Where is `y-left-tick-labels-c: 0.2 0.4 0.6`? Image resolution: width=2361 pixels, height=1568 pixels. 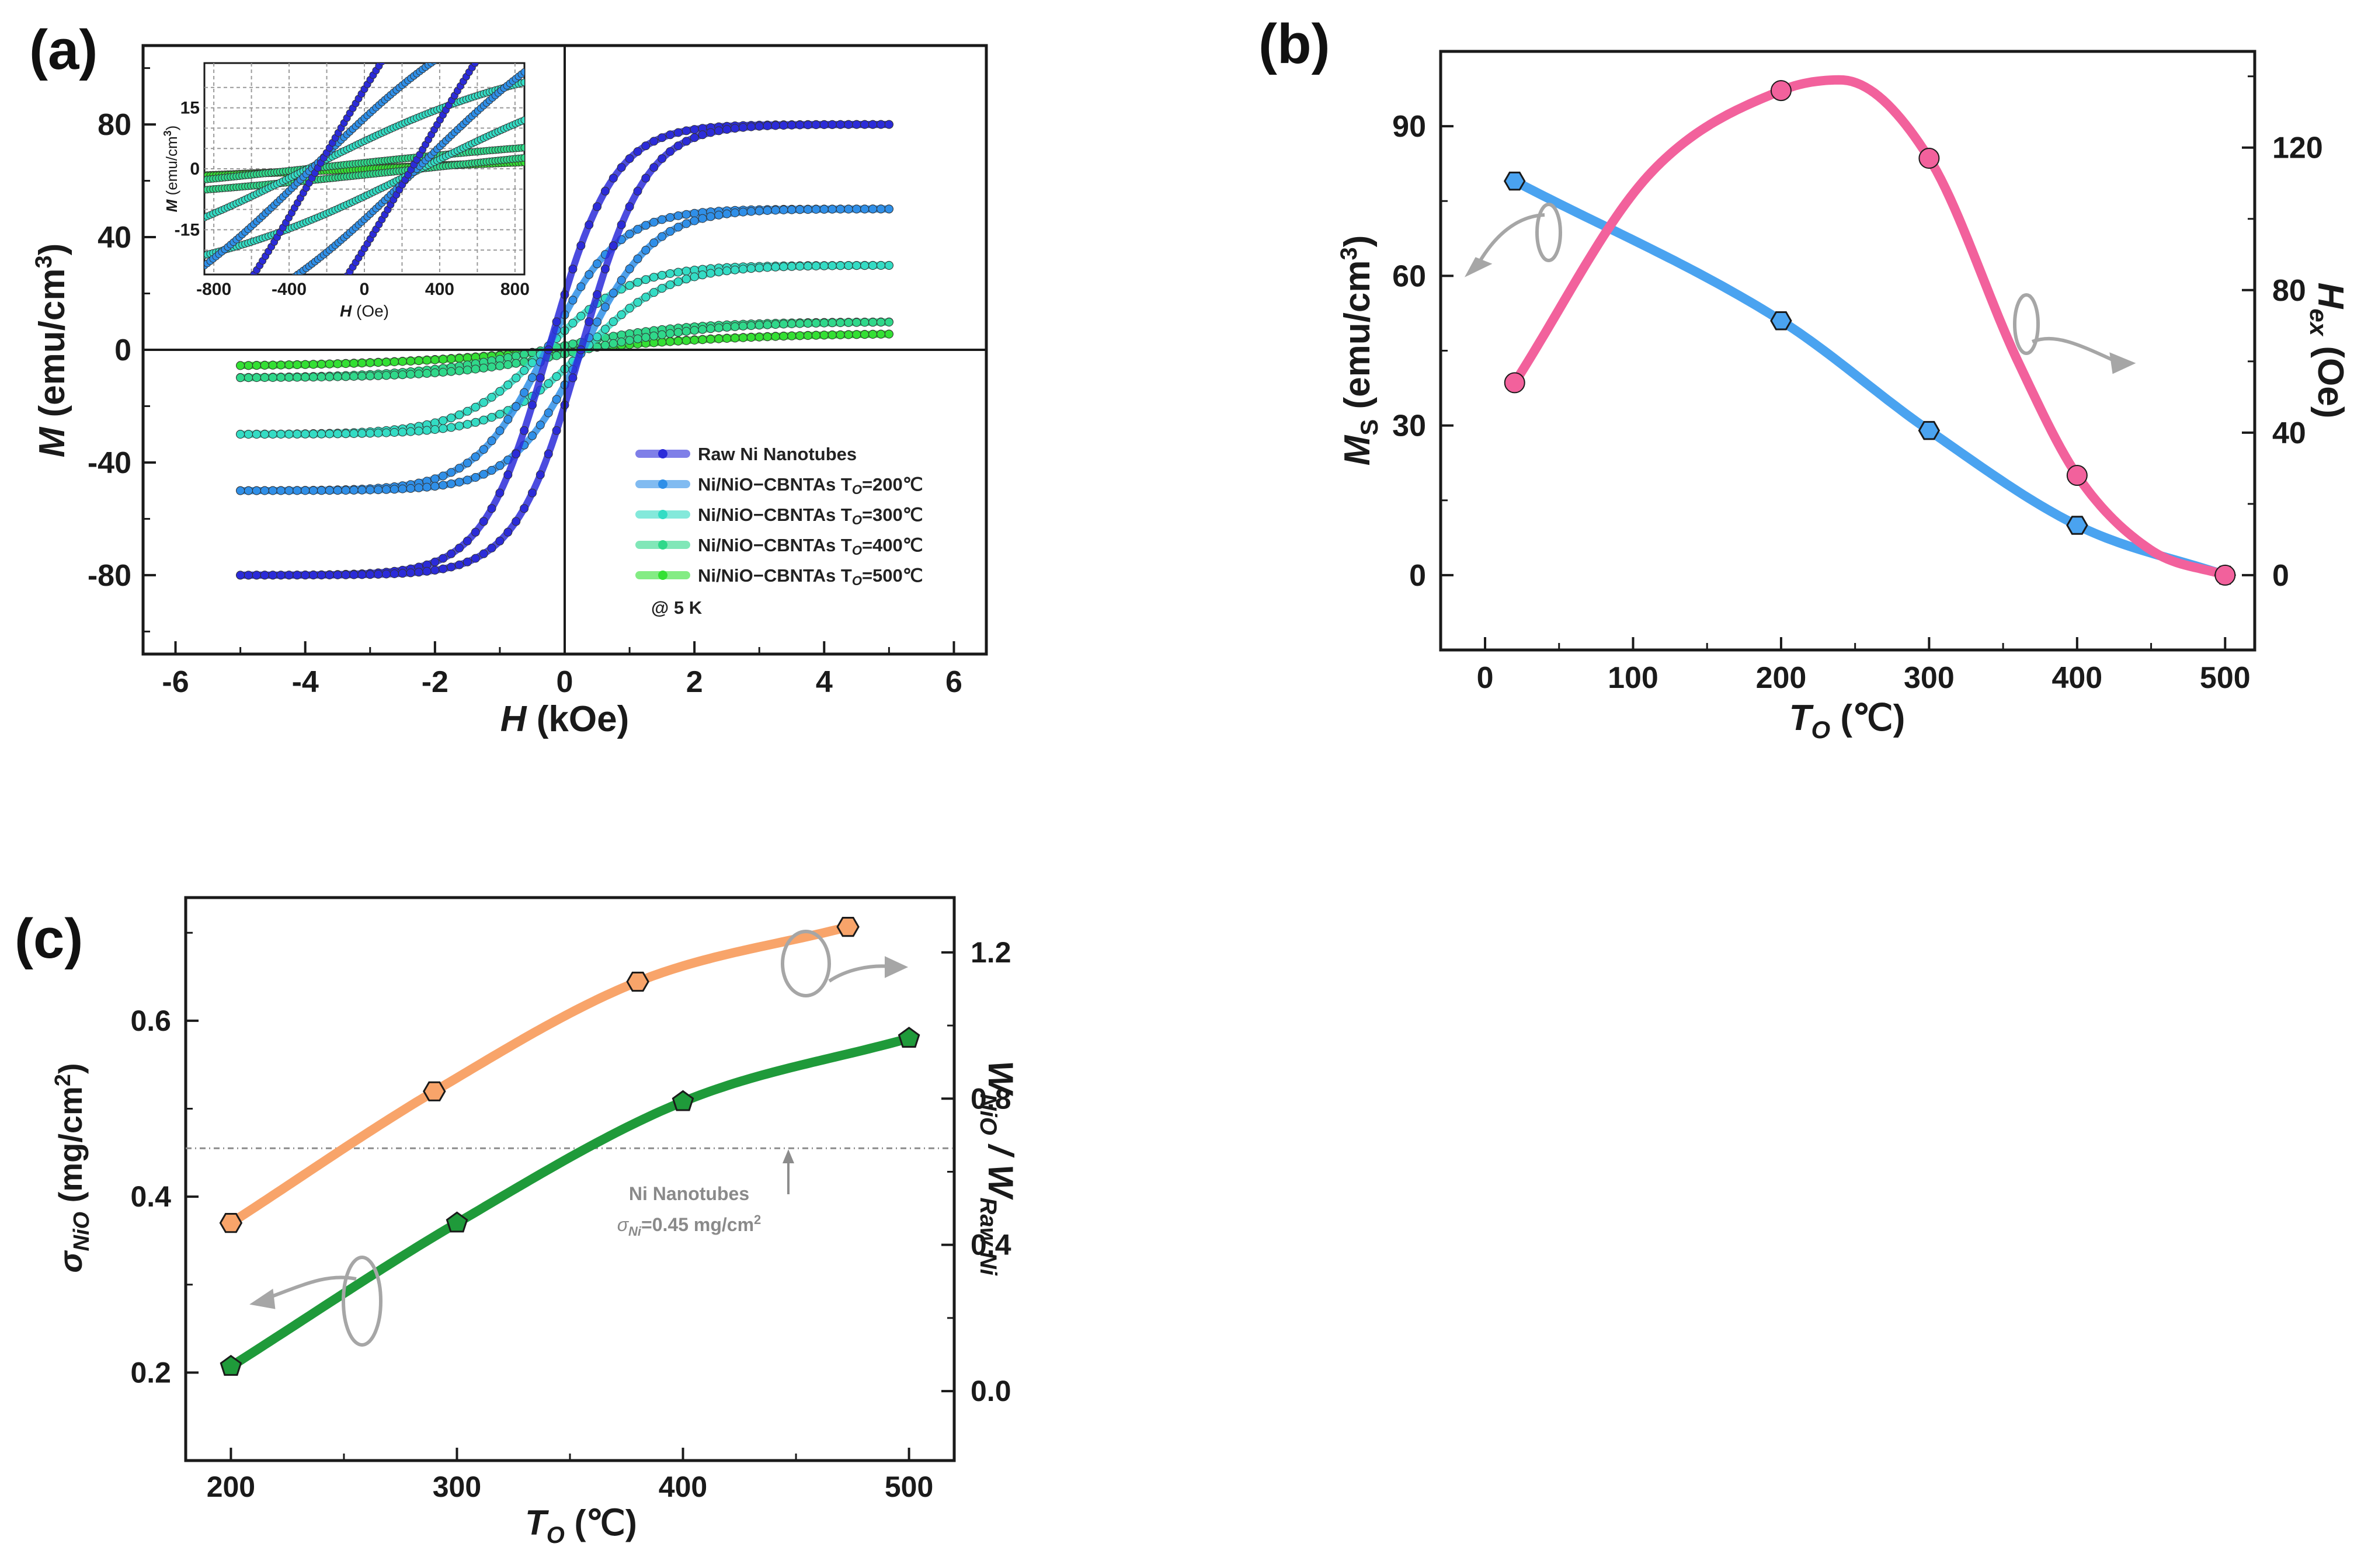 y-left-tick-labels-c: 0.2 0.4 0.6 is located at coordinates (150, 1196).